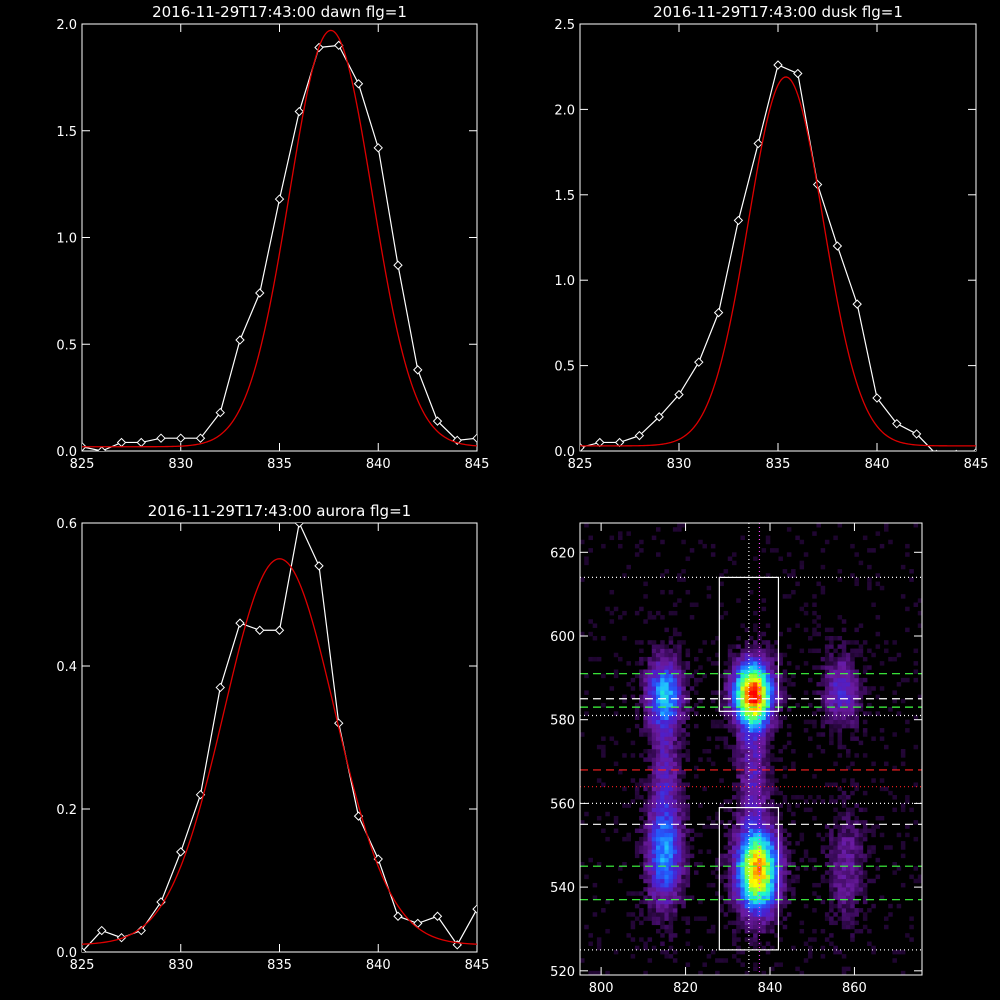  Describe the element at coordinates (358, 84) in the screenshot. I see `data-point-marker` at that location.